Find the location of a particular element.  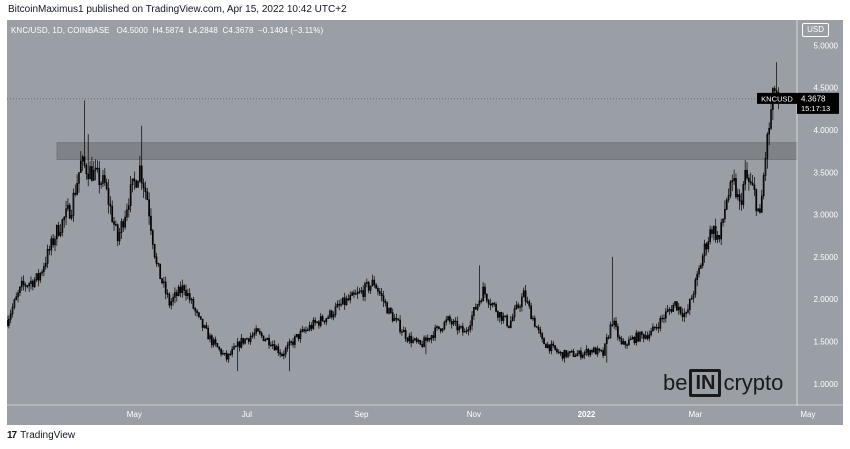

footer: 17 TradingView is located at coordinates (41, 435).